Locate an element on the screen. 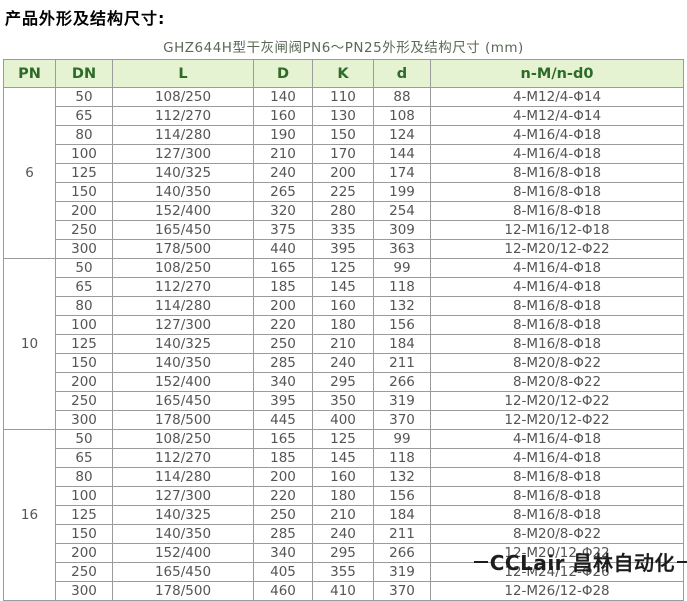 The image size is (687, 601). table-cell: 80 is located at coordinates (84, 477).